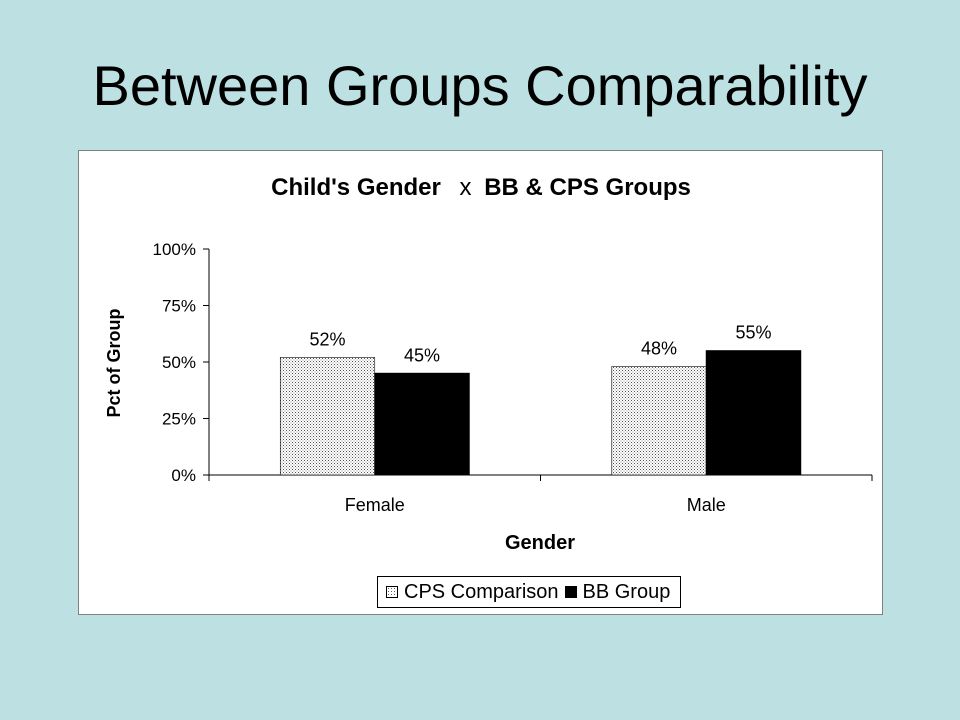 The width and height of the screenshot is (960, 720). What do you see at coordinates (481, 591) in the screenshot?
I see `legend-label-cps: CPS Comparison` at bounding box center [481, 591].